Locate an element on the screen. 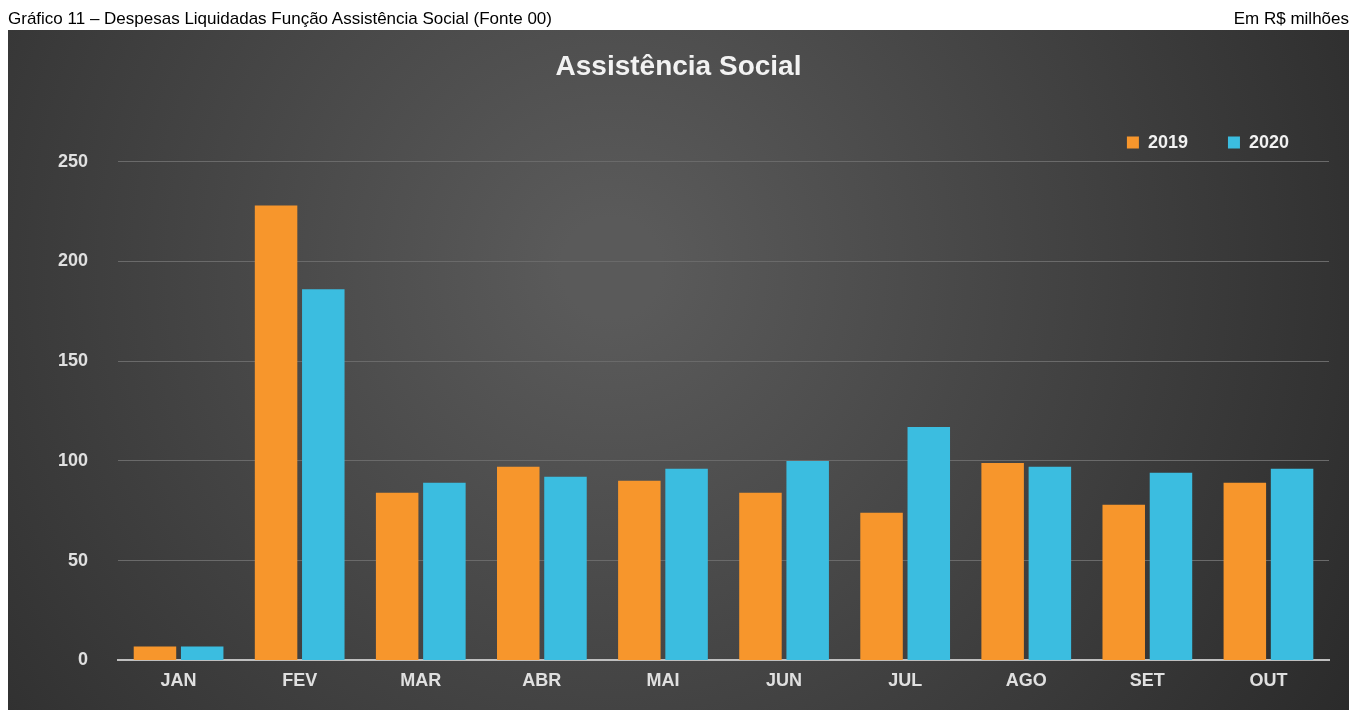 This screenshot has height=720, width=1357. x-tick-label: JUL is located at coordinates (905, 680).